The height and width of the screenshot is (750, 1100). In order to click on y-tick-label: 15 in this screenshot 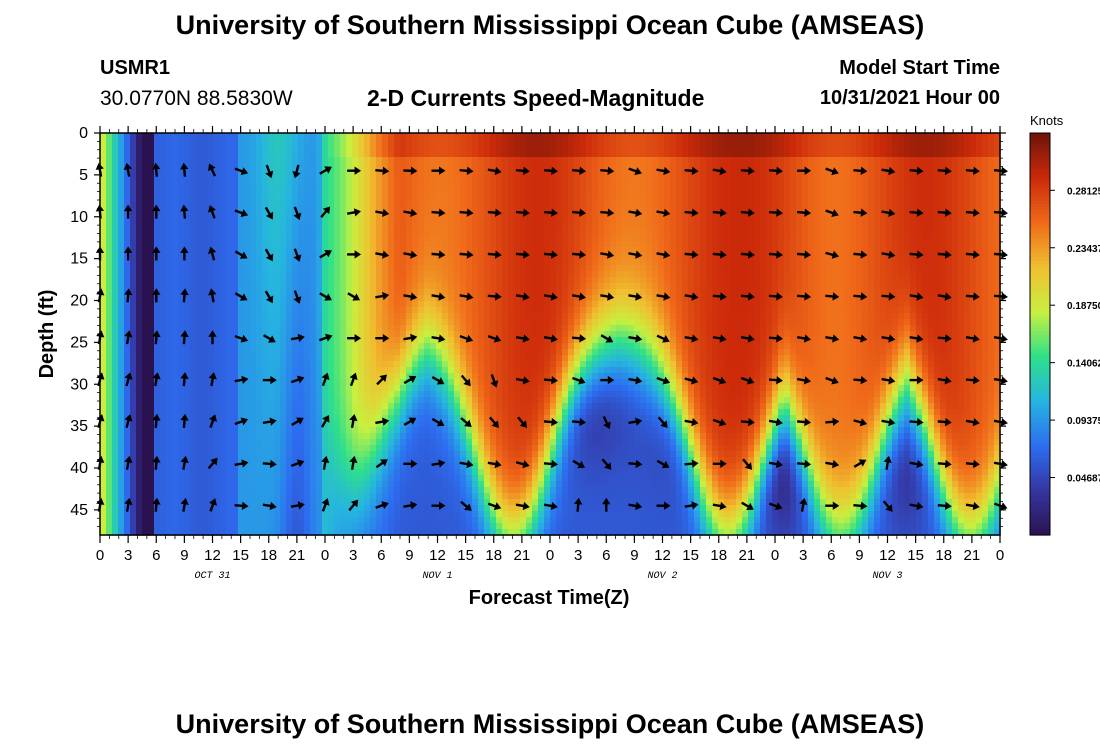, I will do `click(79, 259)`.